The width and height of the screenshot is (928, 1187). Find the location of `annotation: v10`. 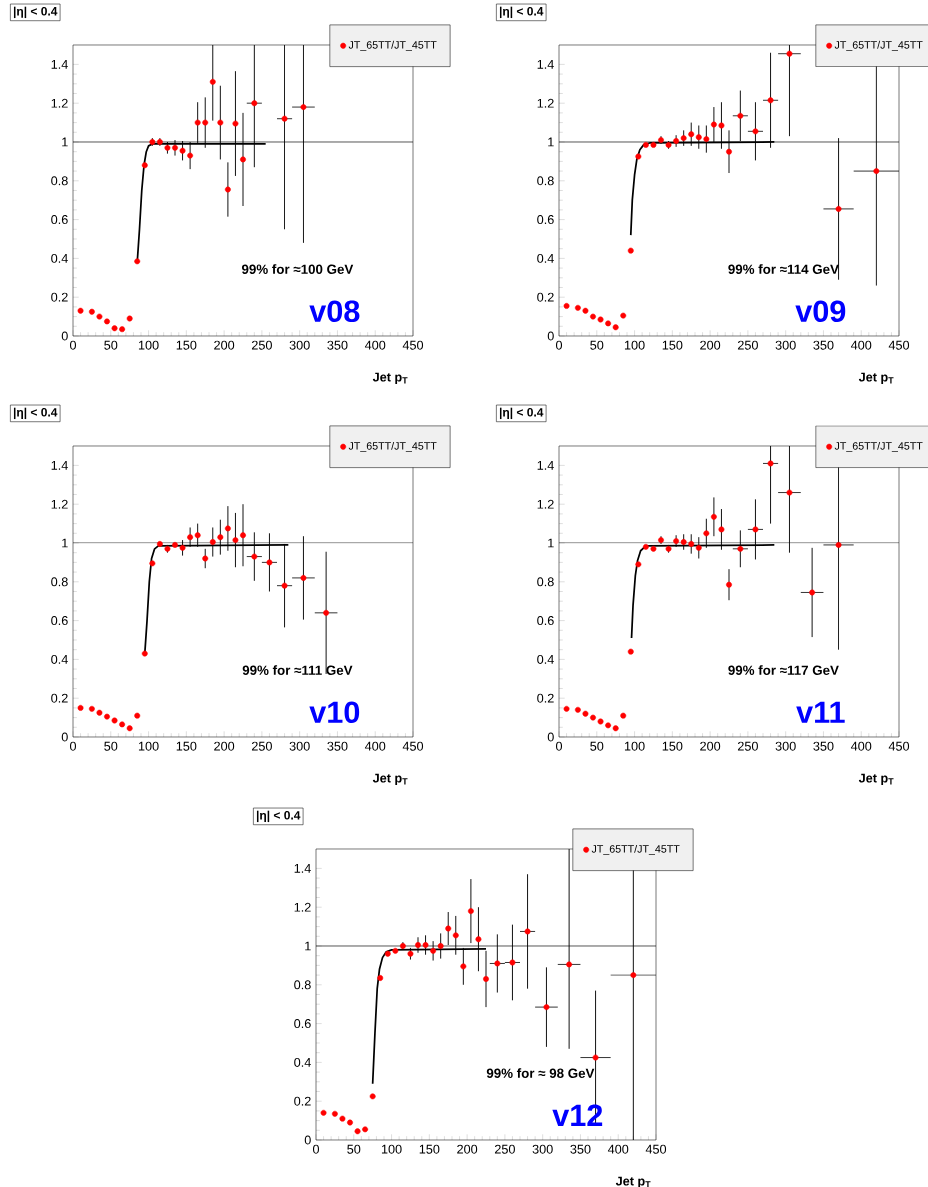

annotation: v10 is located at coordinates (334, 712).